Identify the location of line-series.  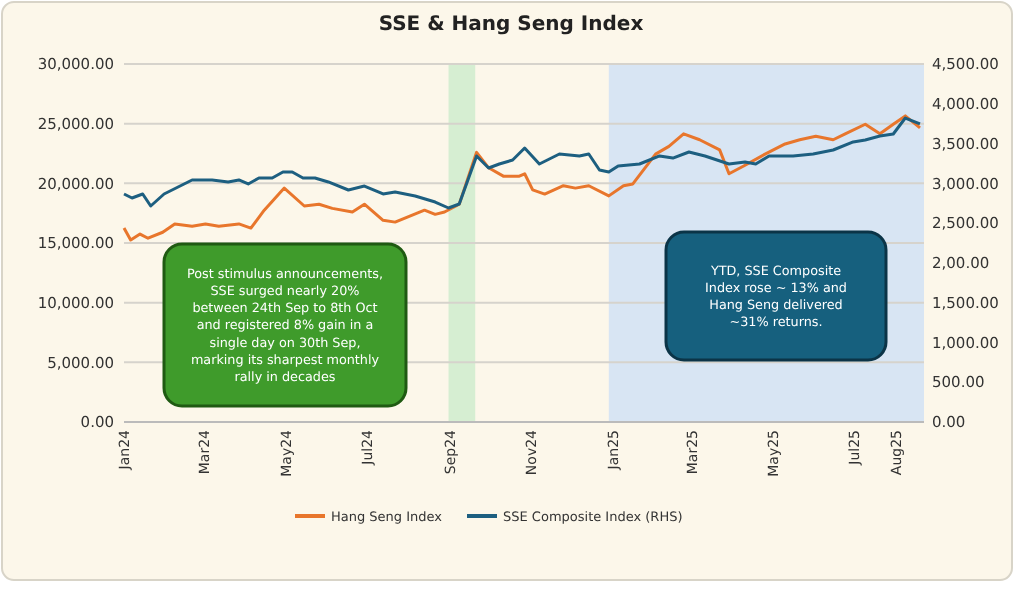
(522, 163).